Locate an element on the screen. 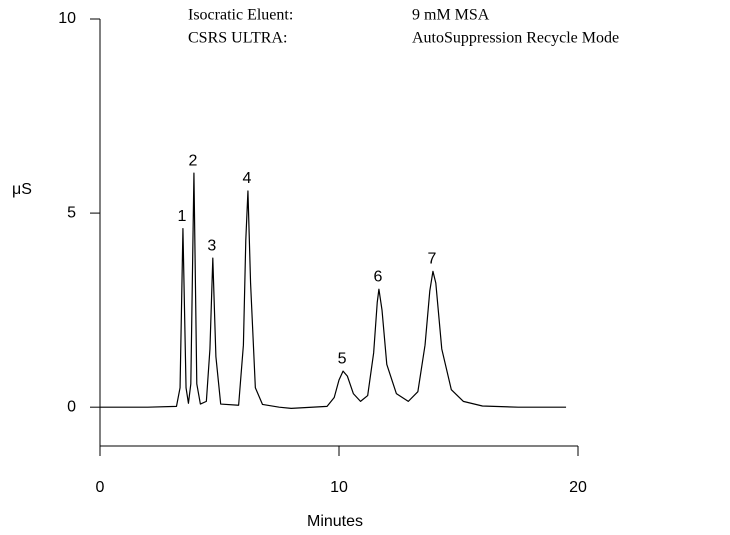 This screenshot has height=535, width=730. peak-label: 4 is located at coordinates (246, 178).